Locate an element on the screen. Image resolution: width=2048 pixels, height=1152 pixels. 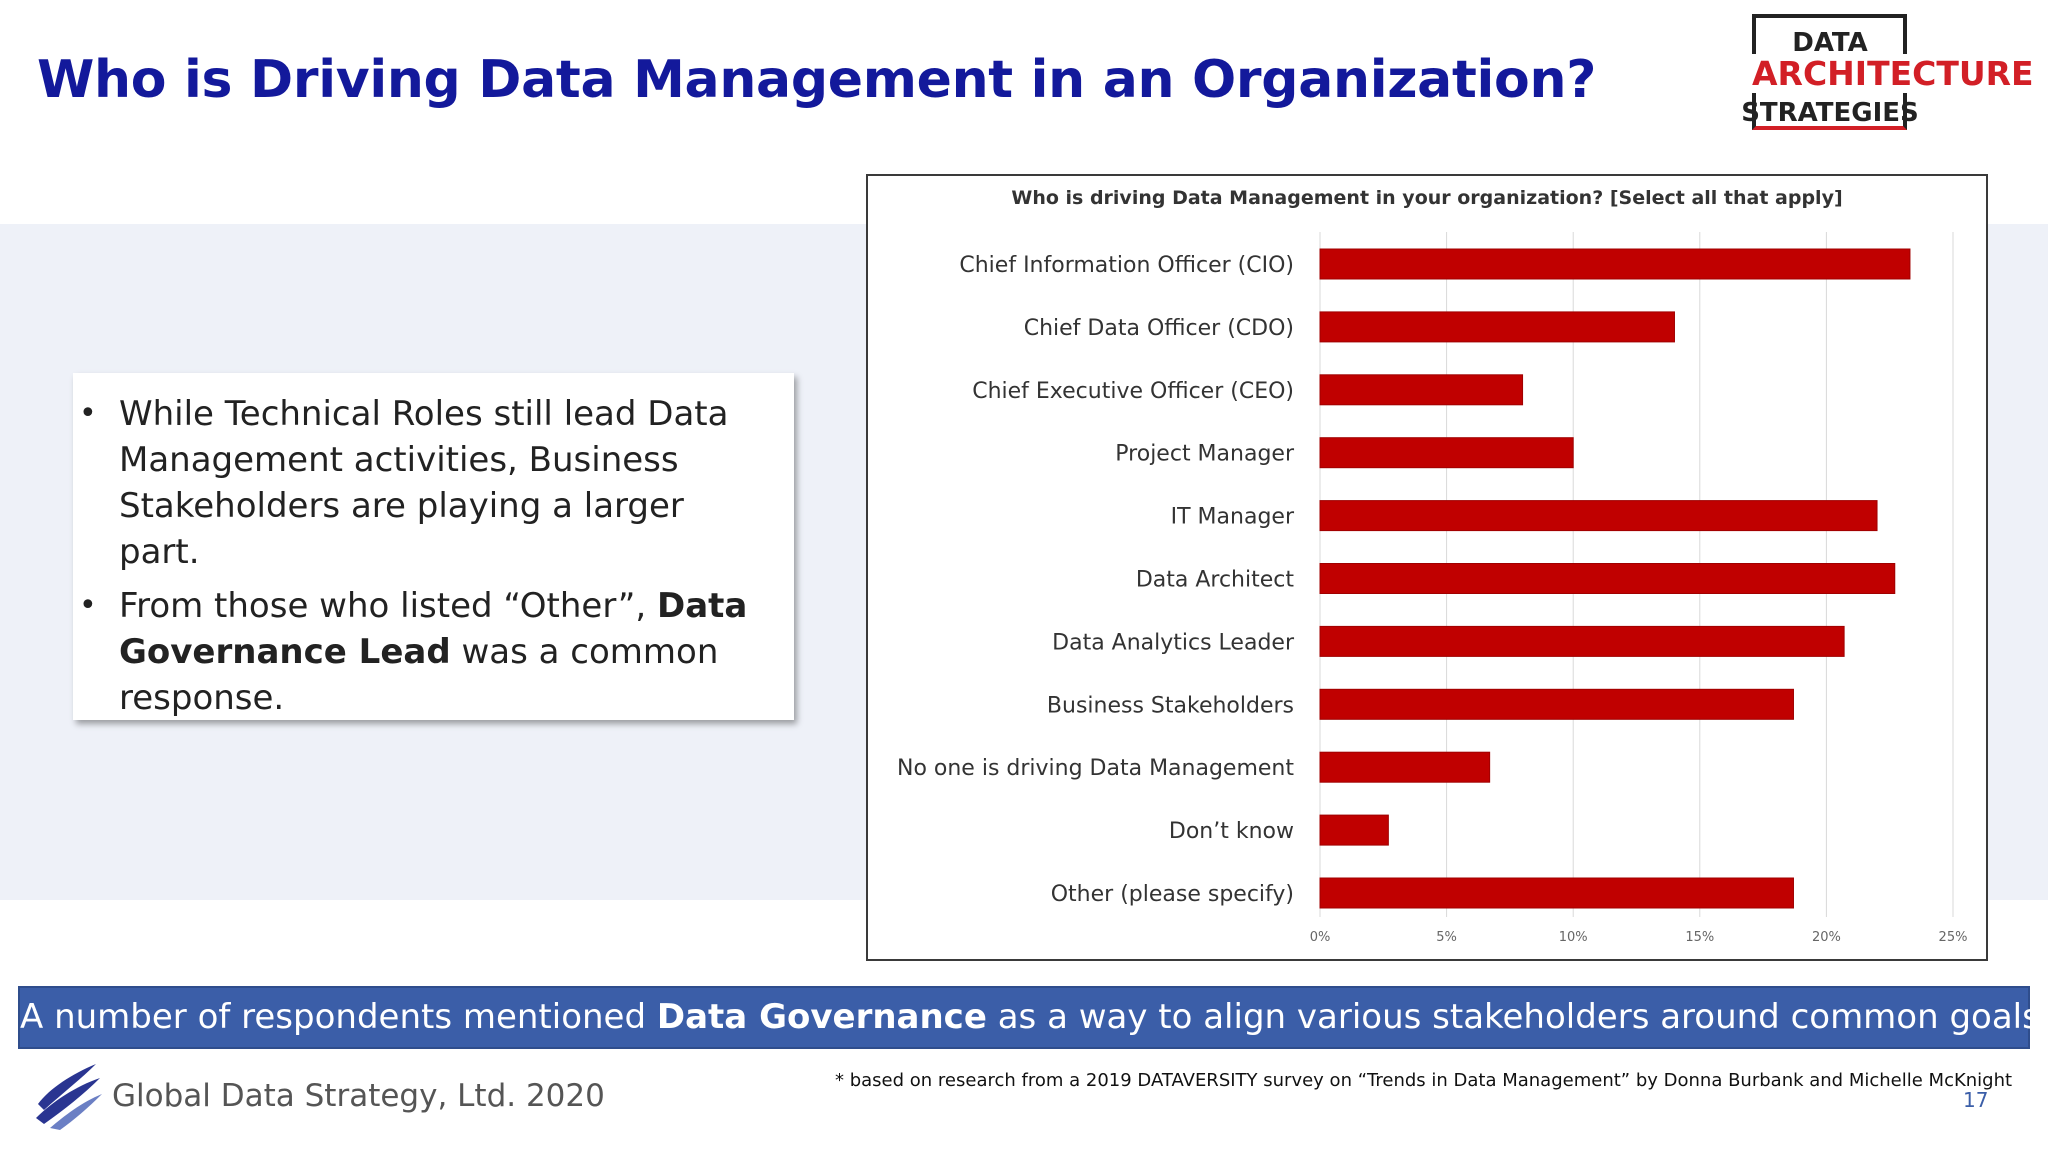
brand-logo: DATA ARCHITECTURE STRATEGIES is located at coordinates (1887, 74).